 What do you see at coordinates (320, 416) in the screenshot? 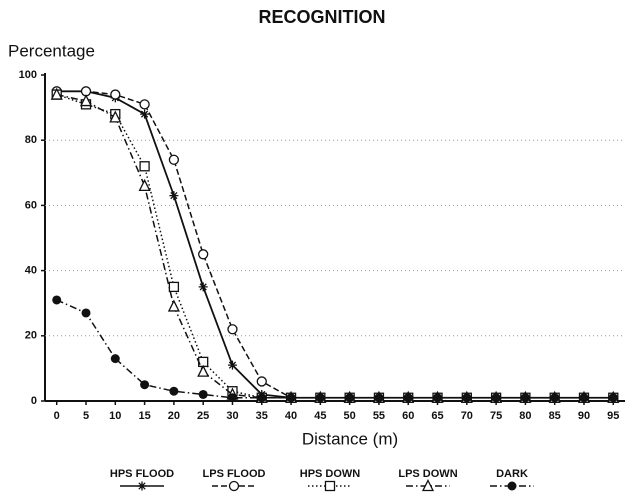
I see `x-tick-label: 45` at bounding box center [320, 416].